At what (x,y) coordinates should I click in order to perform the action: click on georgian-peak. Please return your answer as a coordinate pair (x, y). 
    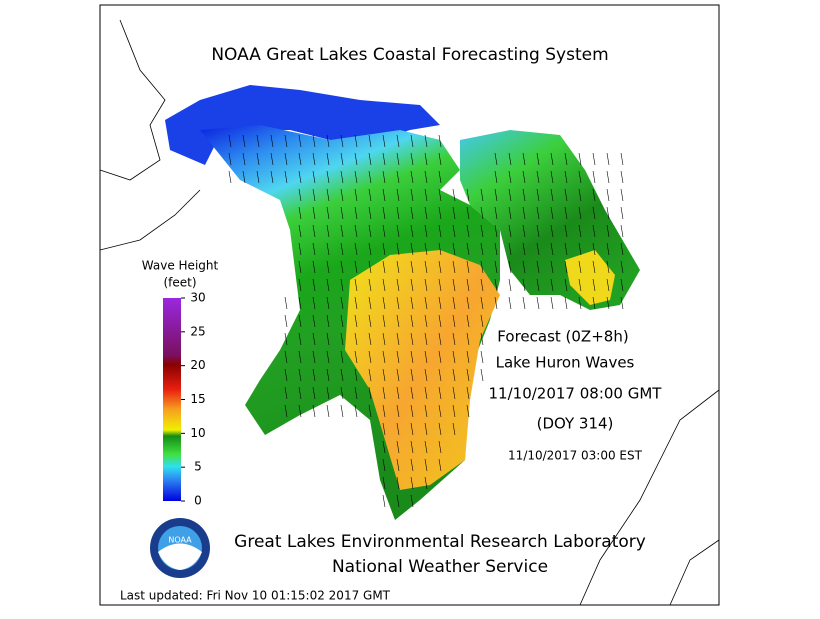
    Looking at the image, I should click on (590, 277).